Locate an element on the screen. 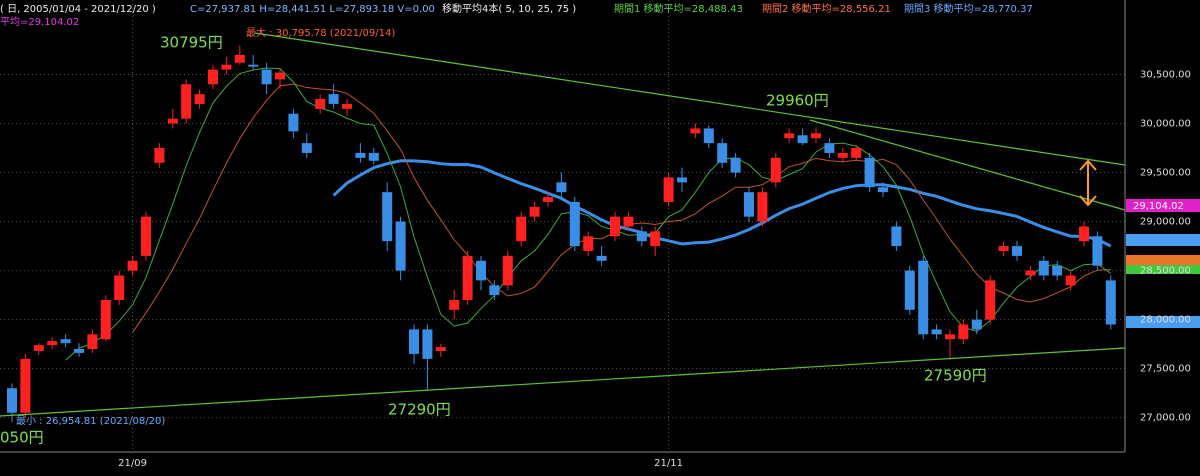 The image size is (1200, 476). x-tick-label: 21/09 is located at coordinates (132, 463).